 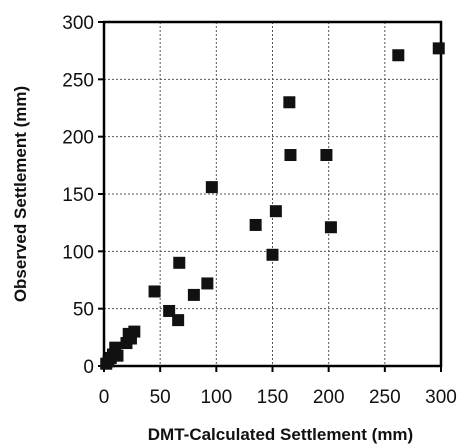 What do you see at coordinates (78, 138) in the screenshot?
I see `y-tick-label: 200` at bounding box center [78, 138].